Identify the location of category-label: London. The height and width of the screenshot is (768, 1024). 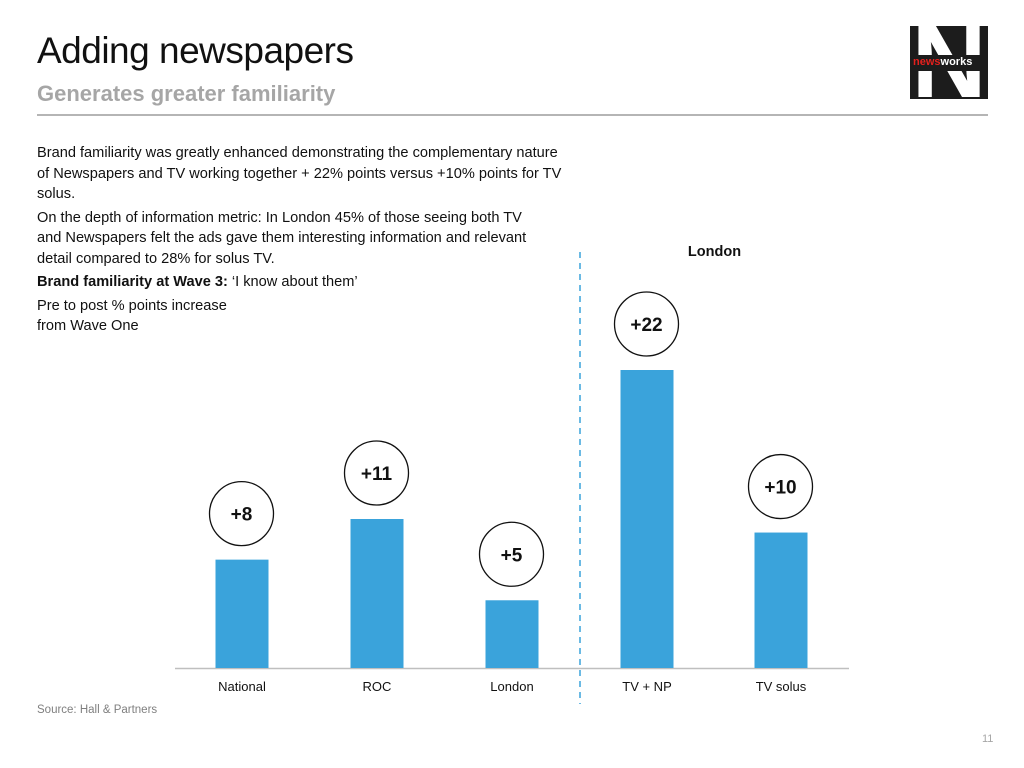
(511, 686).